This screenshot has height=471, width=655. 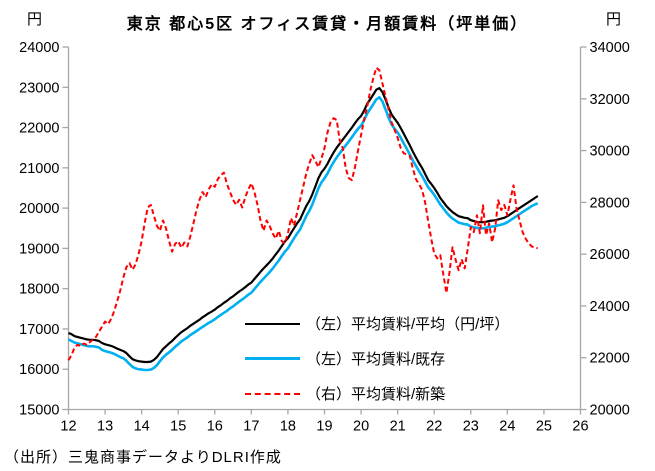 What do you see at coordinates (215, 427) in the screenshot?
I see `x-axis-tick-label: 16` at bounding box center [215, 427].